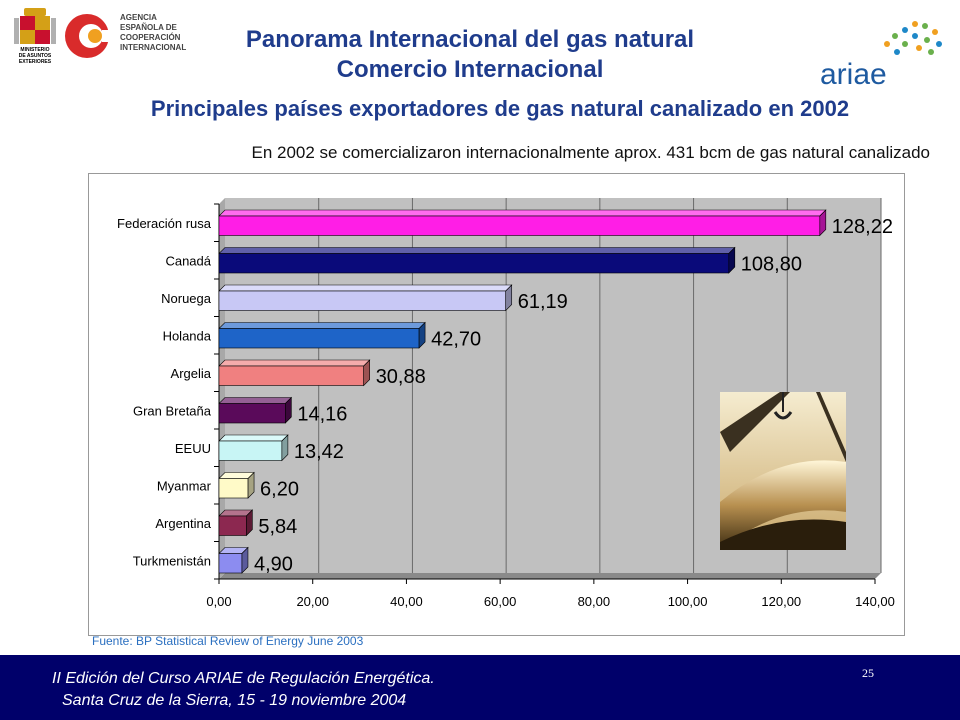 This screenshot has width=960, height=720. Describe the element at coordinates (273, 564) in the screenshot. I see `data-label: 4,90` at that location.